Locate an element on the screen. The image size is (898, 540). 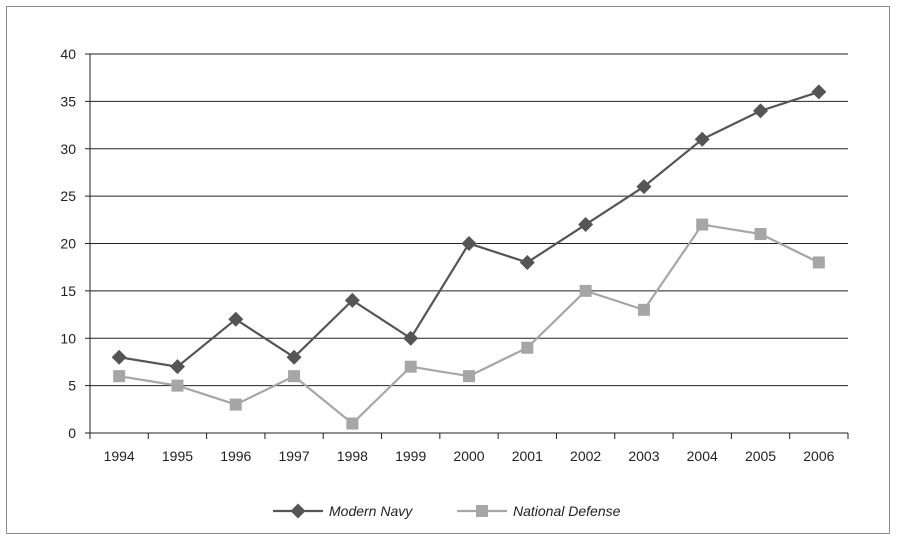
x-tick-label: 2003 is located at coordinates (643, 456).